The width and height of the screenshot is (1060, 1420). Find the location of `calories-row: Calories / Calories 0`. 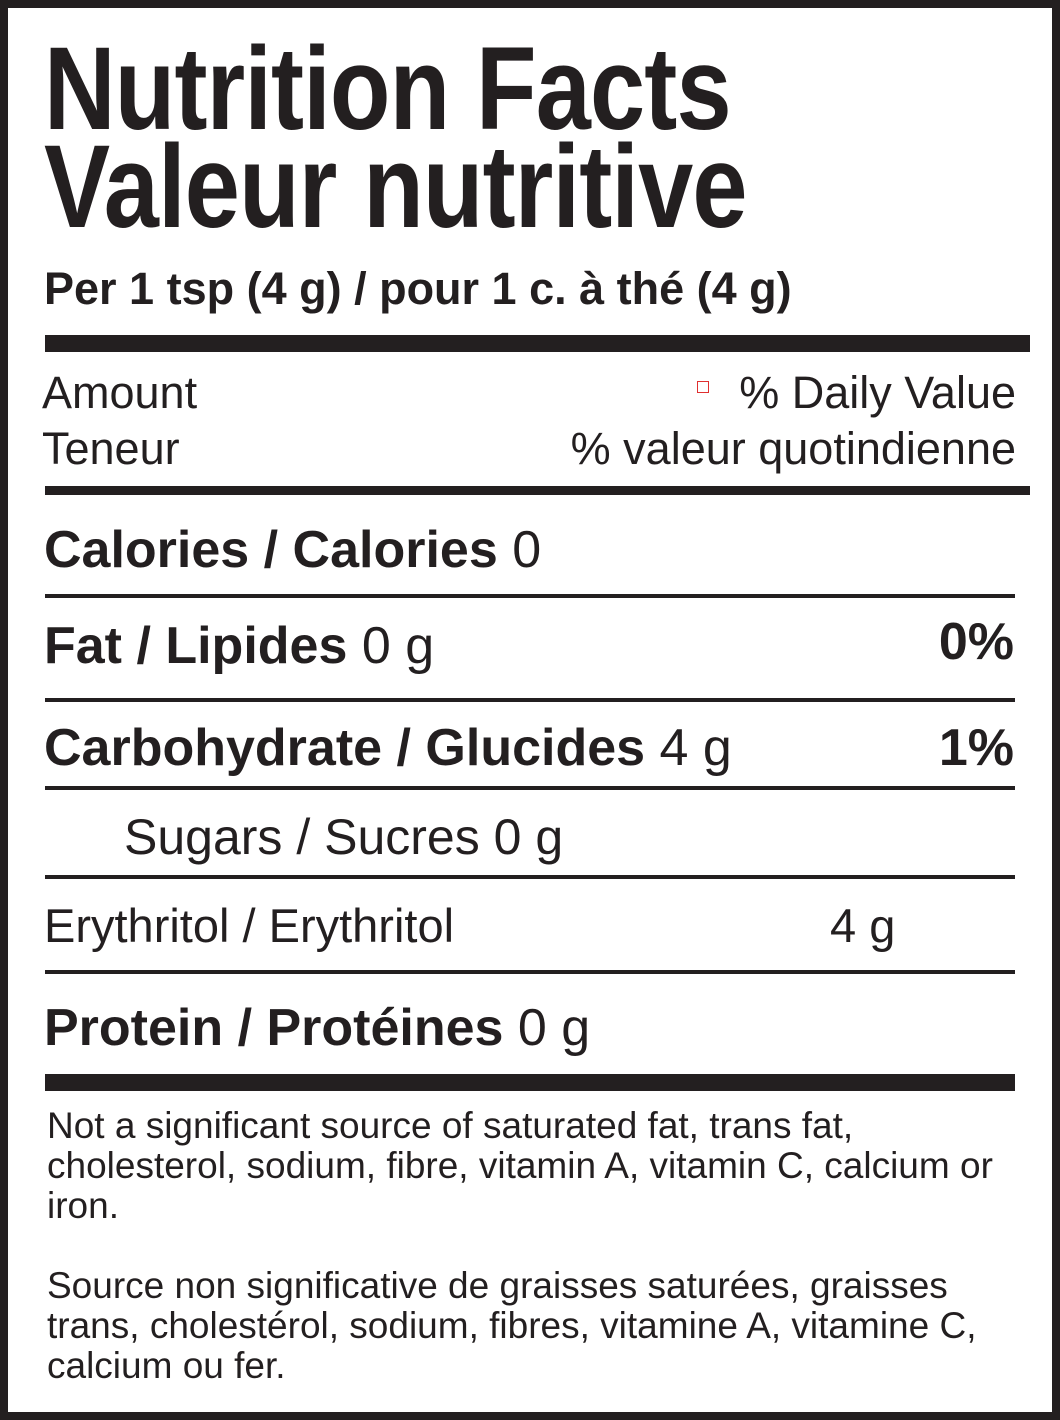

calories-row: Calories / Calories 0 is located at coordinates (292, 550).